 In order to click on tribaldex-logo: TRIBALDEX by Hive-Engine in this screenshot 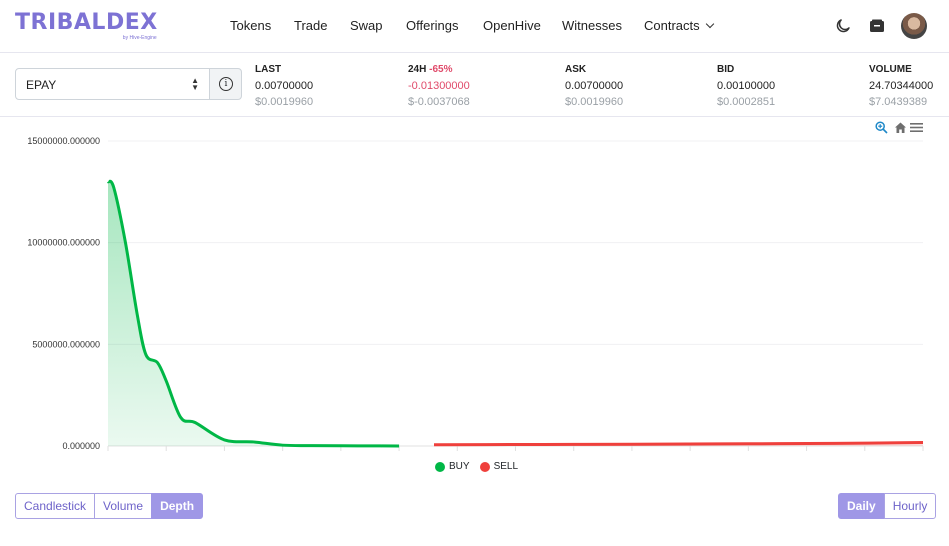, I will do `click(86, 25)`.